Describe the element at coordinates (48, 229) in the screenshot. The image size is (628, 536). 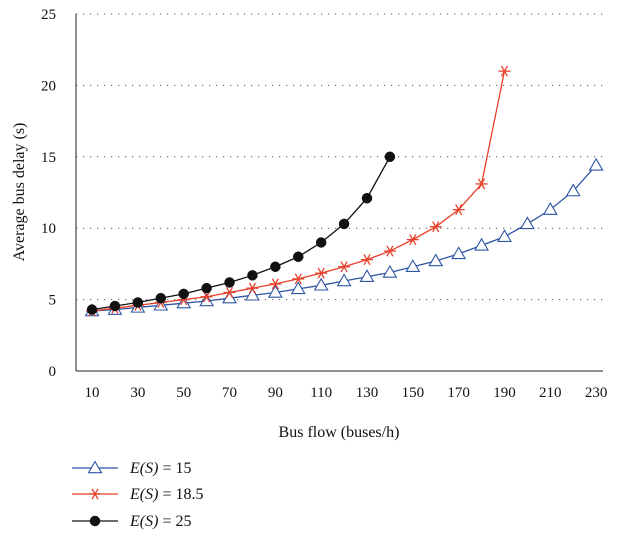
I see `y-tick-label: 10` at that location.